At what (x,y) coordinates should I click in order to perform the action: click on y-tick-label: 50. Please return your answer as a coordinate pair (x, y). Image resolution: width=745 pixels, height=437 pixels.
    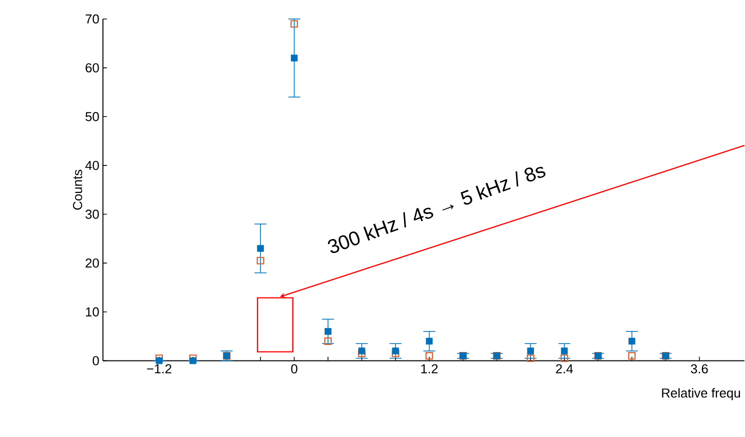
    Looking at the image, I should click on (92, 117).